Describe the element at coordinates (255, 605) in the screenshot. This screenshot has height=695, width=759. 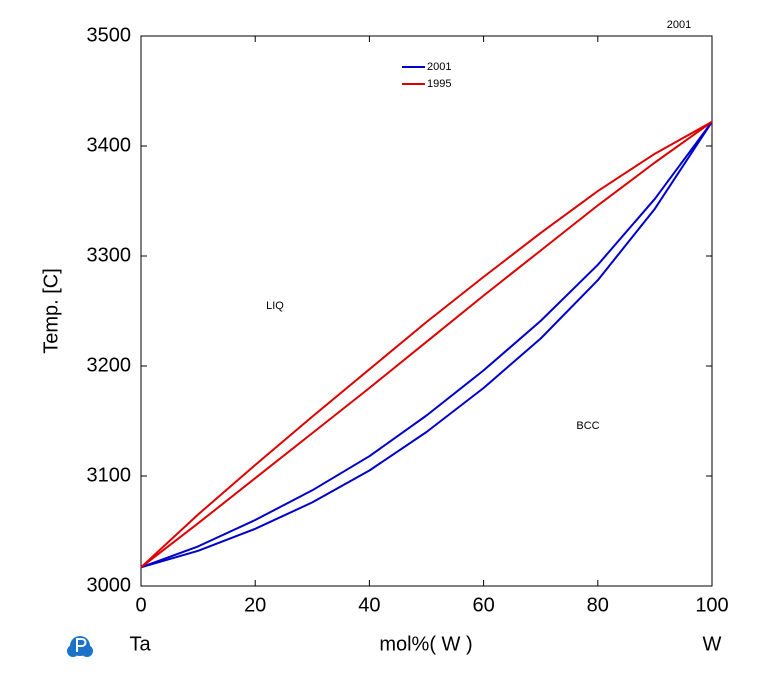
I see `x-tick-label: 20` at that location.